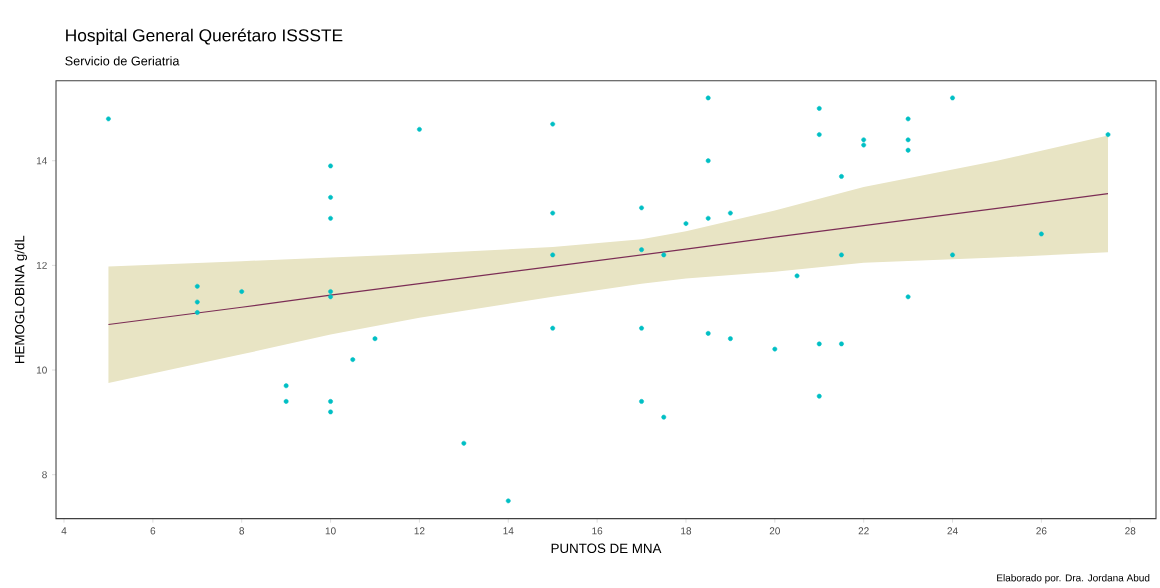  Describe the element at coordinates (1073, 579) in the screenshot. I see `text: Elaborado por. Dra. Jordana Abud` at that location.